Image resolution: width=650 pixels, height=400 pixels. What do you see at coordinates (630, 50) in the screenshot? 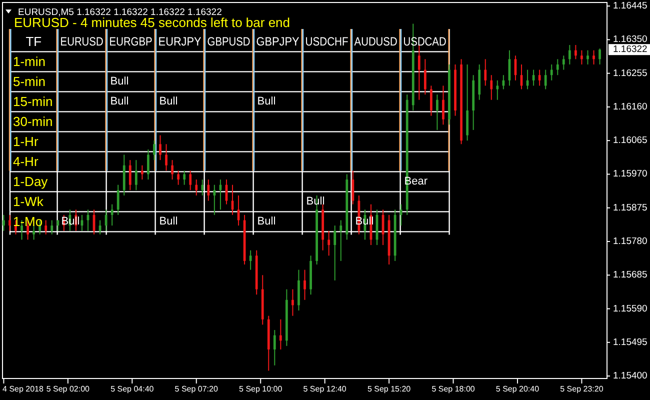
I see `text: 1.16322` at bounding box center [630, 50].